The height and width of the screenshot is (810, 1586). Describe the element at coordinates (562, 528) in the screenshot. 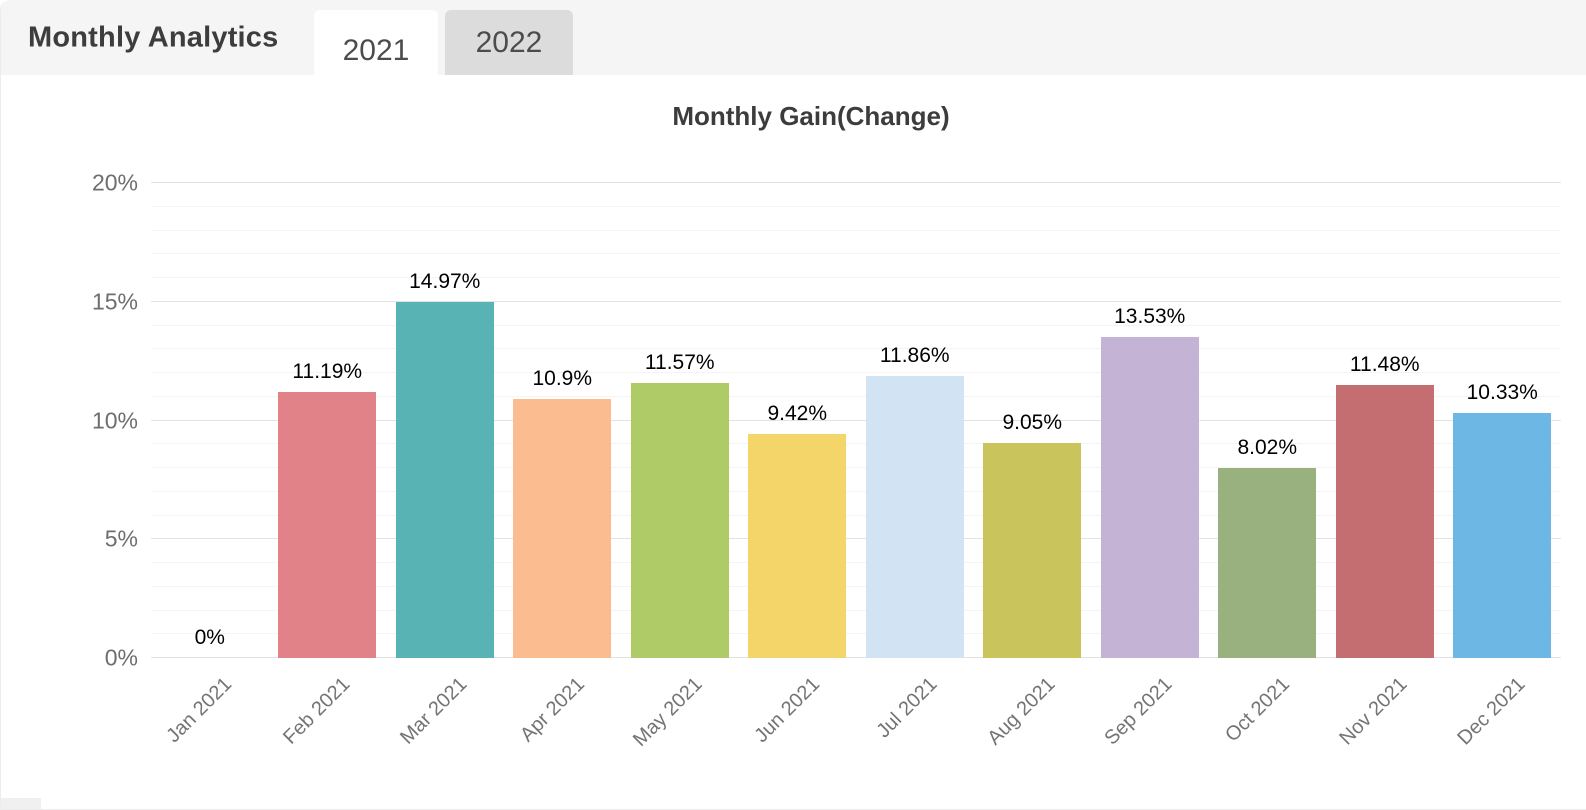

I see `bar-apr-2021` at that location.